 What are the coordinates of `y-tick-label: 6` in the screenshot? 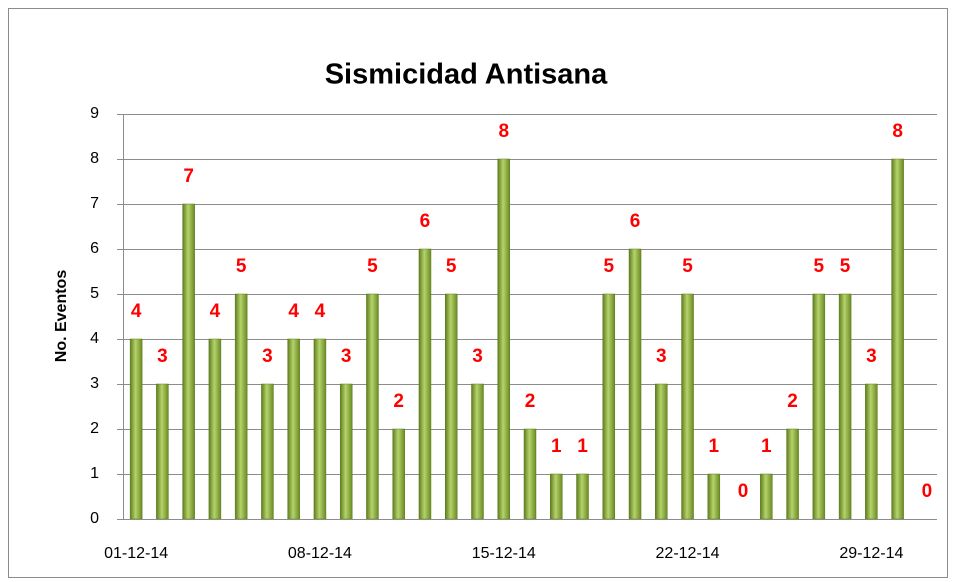 It's located at (94, 248).